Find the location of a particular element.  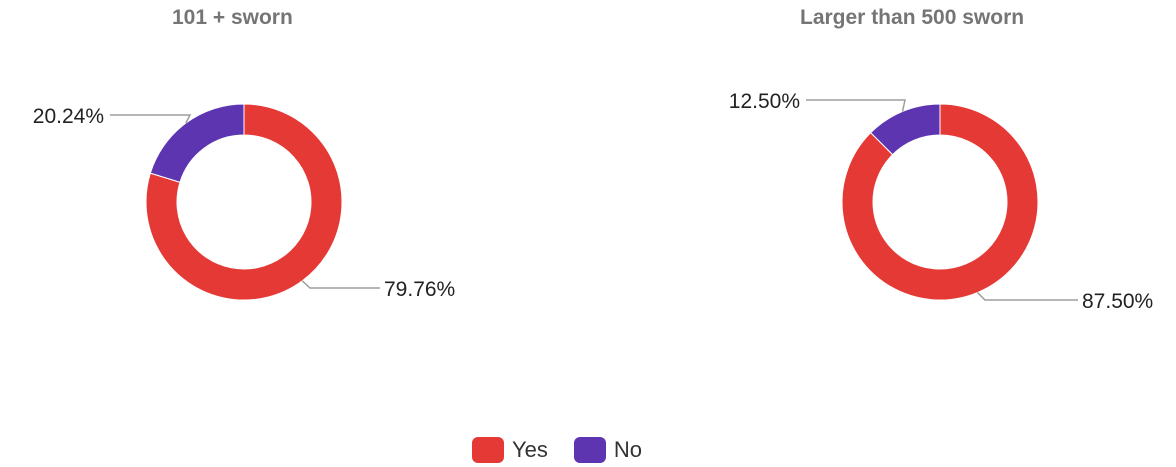

legend-item-no: No is located at coordinates (608, 450).